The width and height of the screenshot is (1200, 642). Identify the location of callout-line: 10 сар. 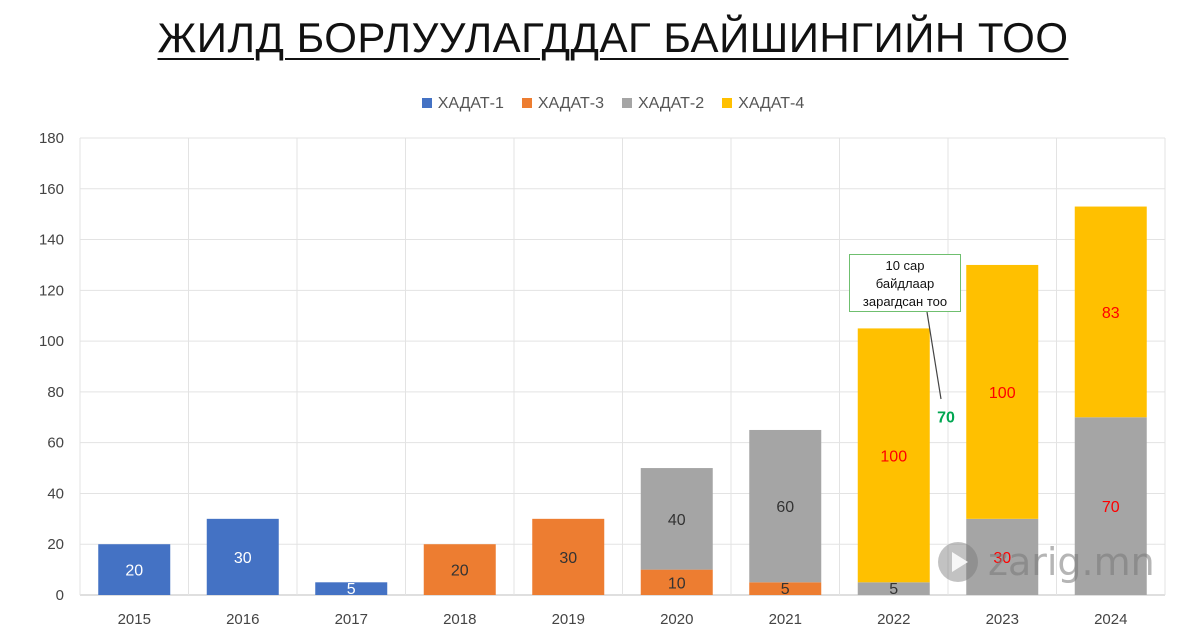
(905, 265).